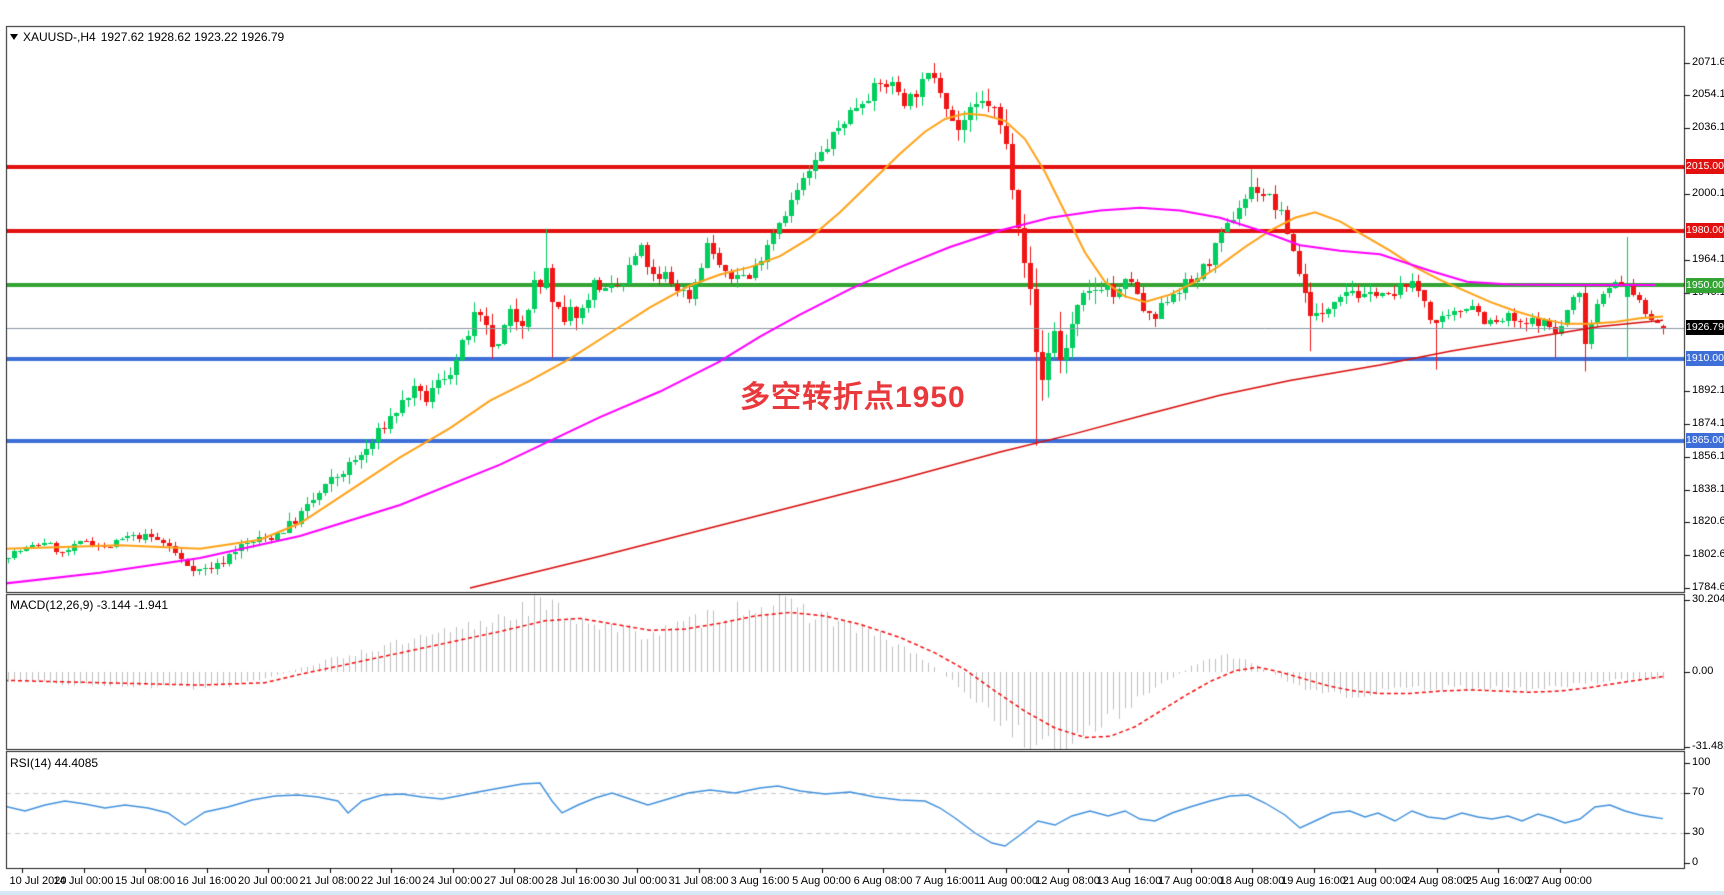 The image size is (1724, 895). What do you see at coordinates (1708, 521) in the screenshot?
I see `price-tick-label: 1820.60` at bounding box center [1708, 521].